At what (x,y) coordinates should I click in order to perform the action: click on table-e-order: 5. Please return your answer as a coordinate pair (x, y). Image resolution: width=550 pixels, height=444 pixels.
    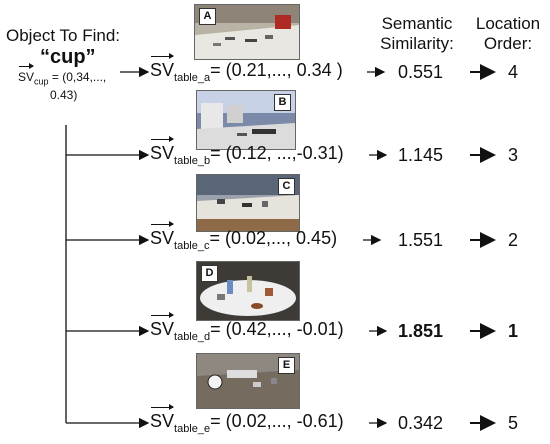
    Looking at the image, I should click on (513, 423).